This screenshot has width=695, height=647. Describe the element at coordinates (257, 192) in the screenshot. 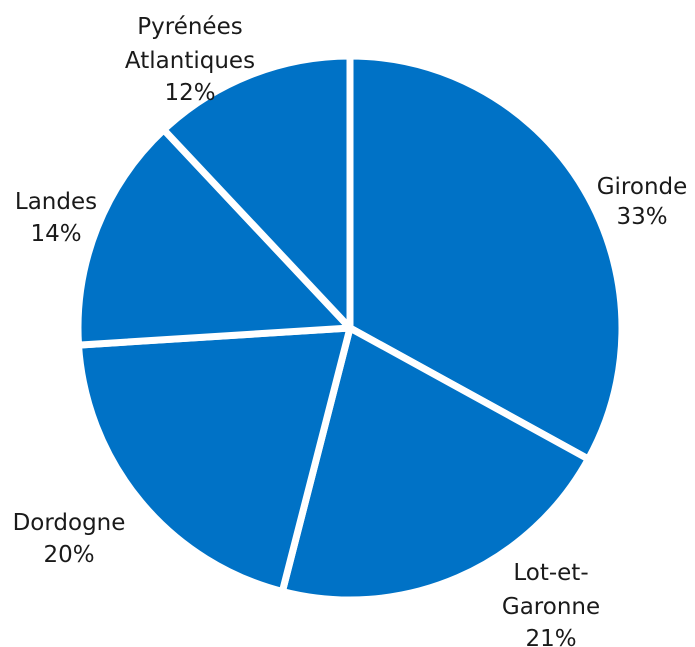

I see `slice-pyrenees-atlantiques` at that location.